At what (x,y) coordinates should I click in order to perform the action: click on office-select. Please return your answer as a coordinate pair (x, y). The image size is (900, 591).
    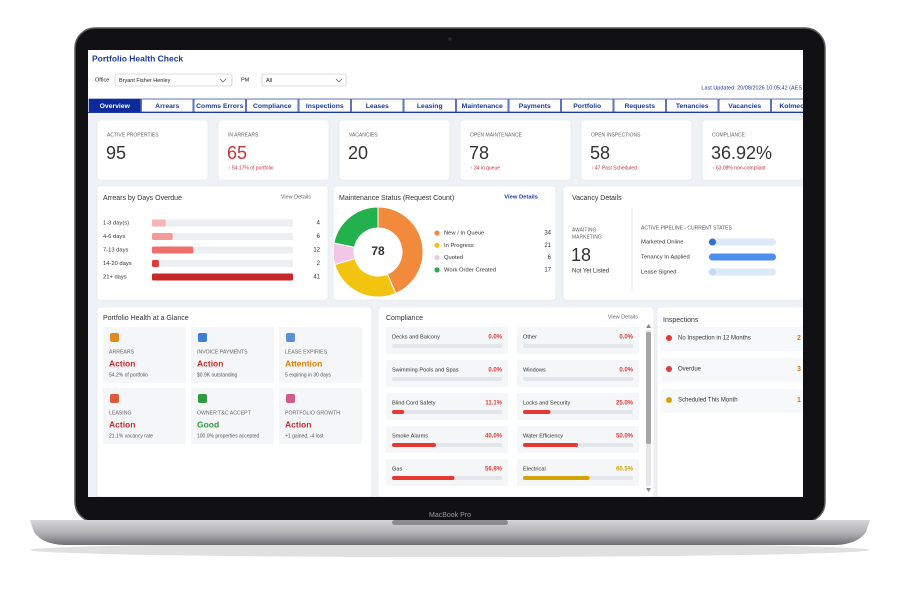
    Looking at the image, I should click on (173, 80).